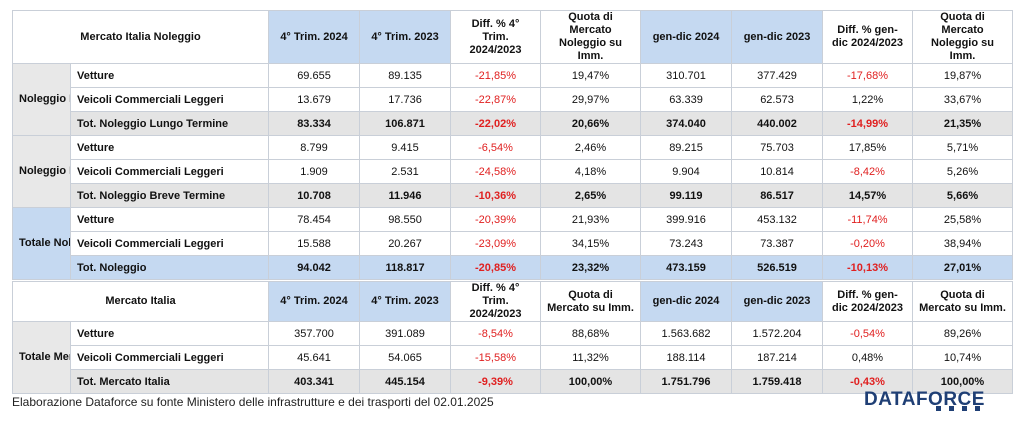 The image size is (1024, 426). Describe the element at coordinates (314, 301) in the screenshot. I see `col-header: 4° Trim. 2024` at that location.